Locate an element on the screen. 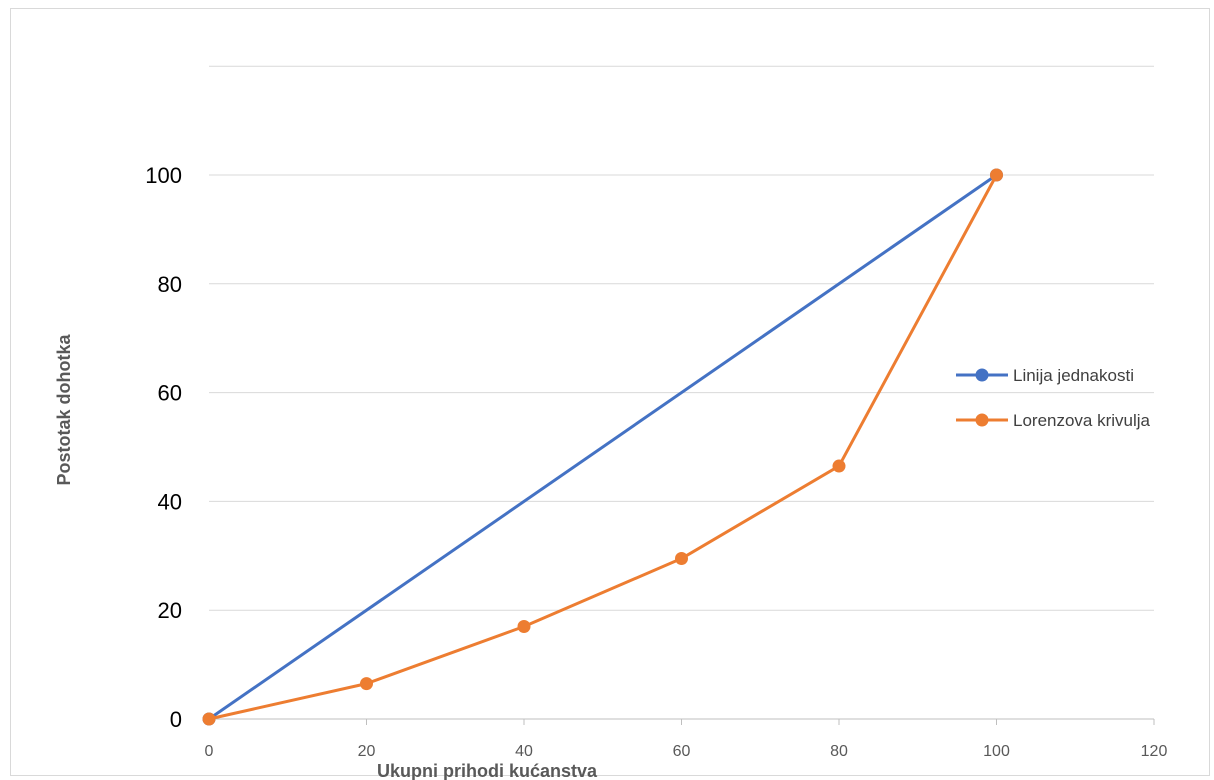  x-tick-label: 100 is located at coordinates (996, 751).